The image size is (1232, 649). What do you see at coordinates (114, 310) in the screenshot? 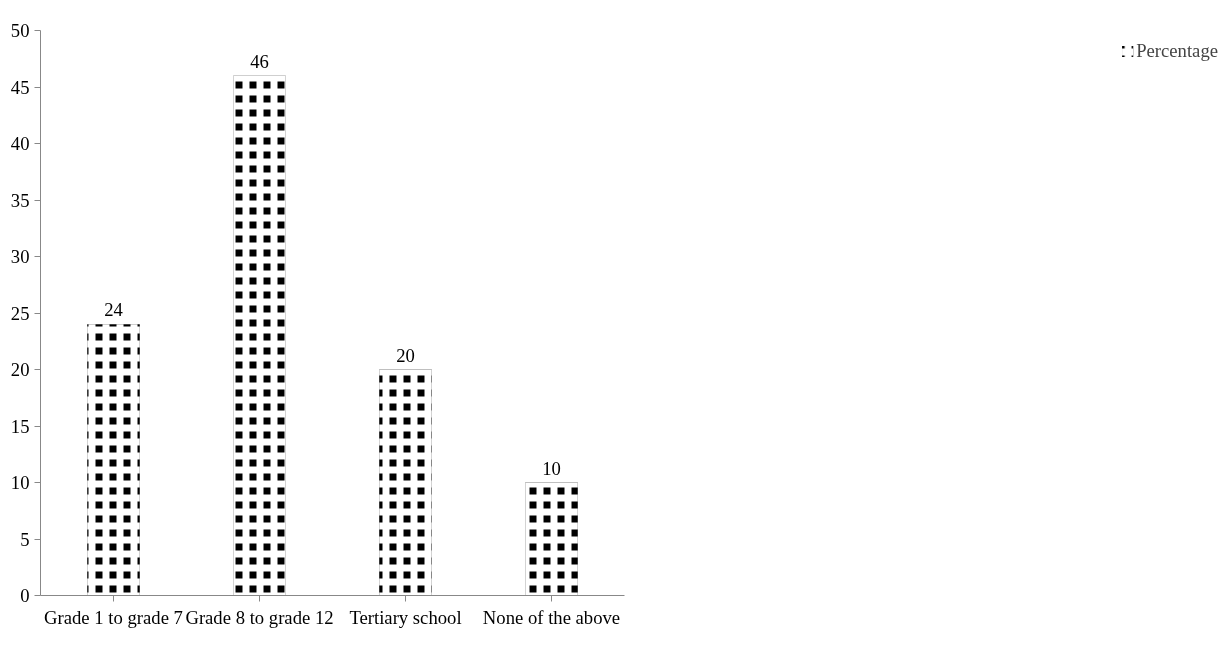
I see `data-label: 24` at bounding box center [114, 310].